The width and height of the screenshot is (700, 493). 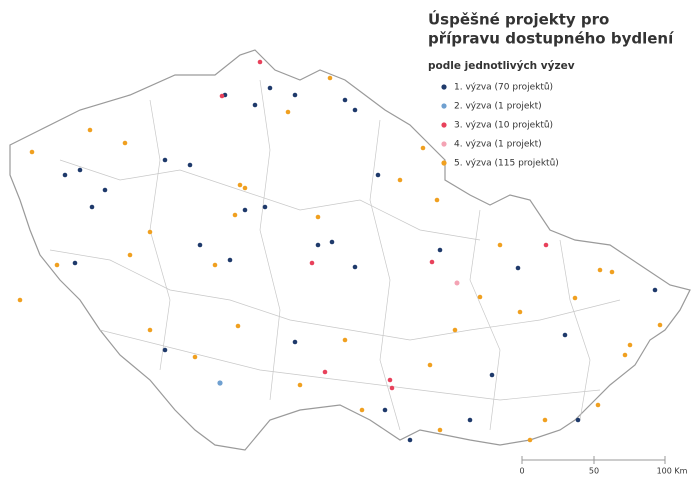 What do you see at coordinates (506, 163) in the screenshot?
I see `legend-label: 5. výzva (115 projektů)` at bounding box center [506, 163].